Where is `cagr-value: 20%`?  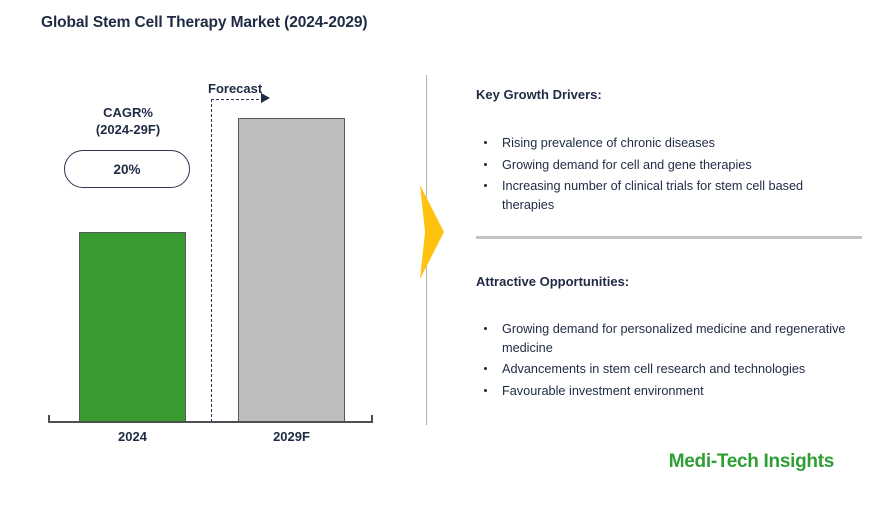
cagr-value: 20% is located at coordinates (127, 169).